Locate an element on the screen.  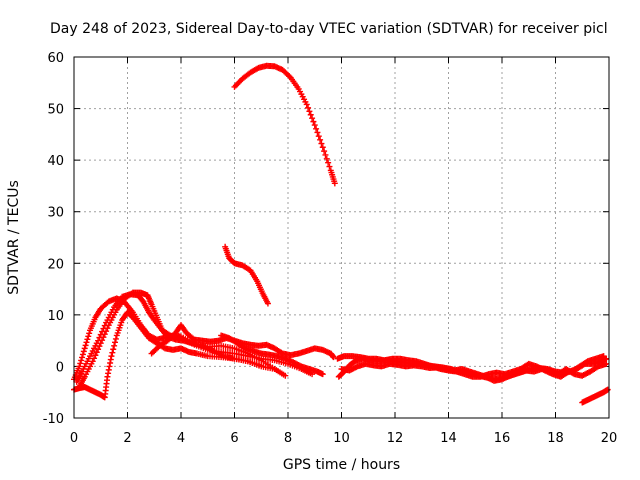
x-tick-label: 6 is located at coordinates (234, 438).